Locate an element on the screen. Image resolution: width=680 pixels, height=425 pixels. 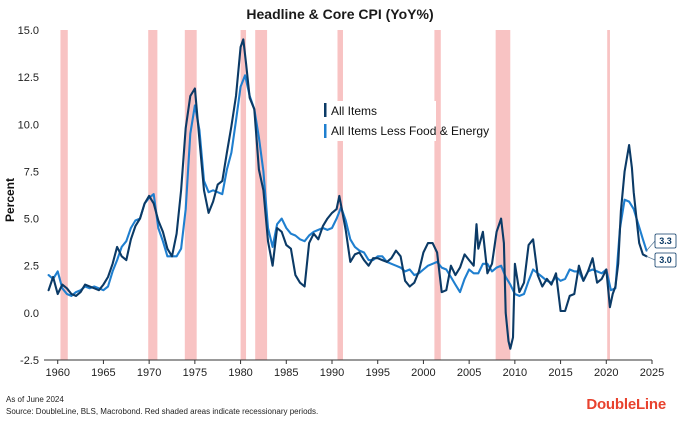
x-tick-label: 1995 is located at coordinates (377, 373).